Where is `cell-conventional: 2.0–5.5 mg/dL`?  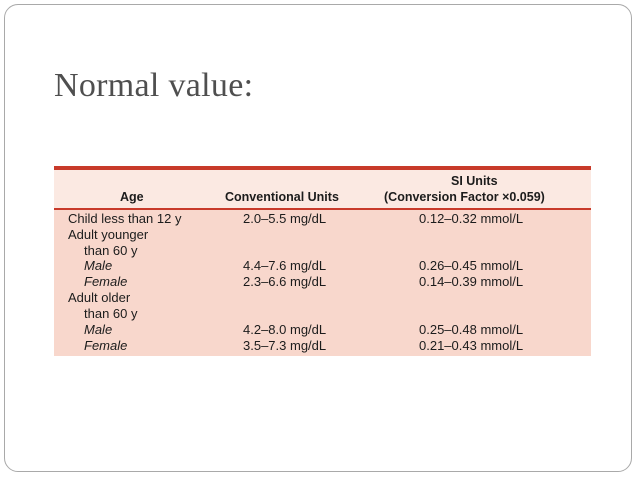
cell-conventional: 2.0–5.5 mg/dL is located at coordinates (285, 218).